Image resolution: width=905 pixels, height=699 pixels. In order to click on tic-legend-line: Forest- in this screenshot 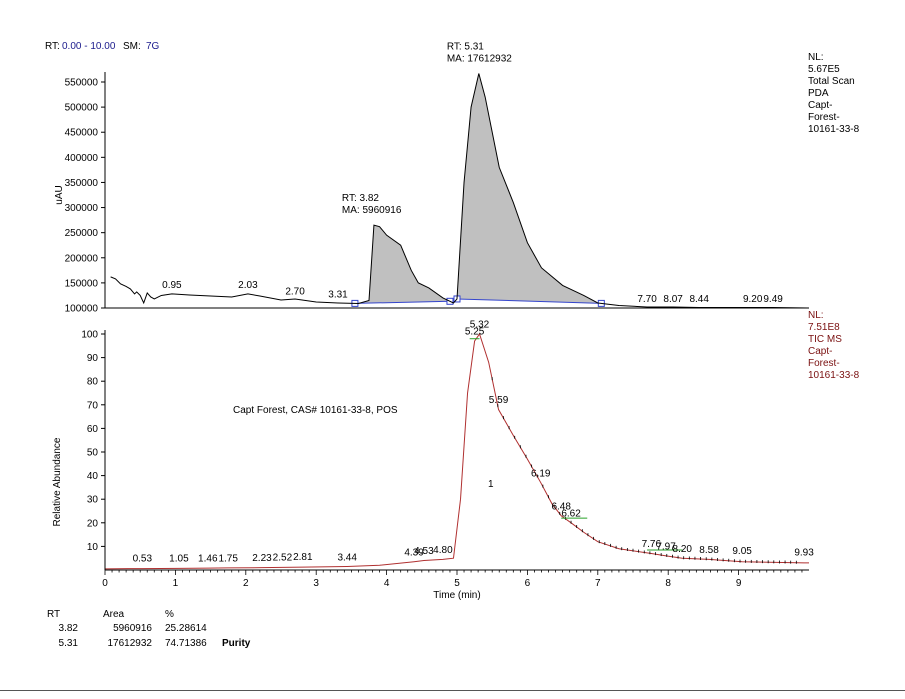, I will do `click(824, 363)`.